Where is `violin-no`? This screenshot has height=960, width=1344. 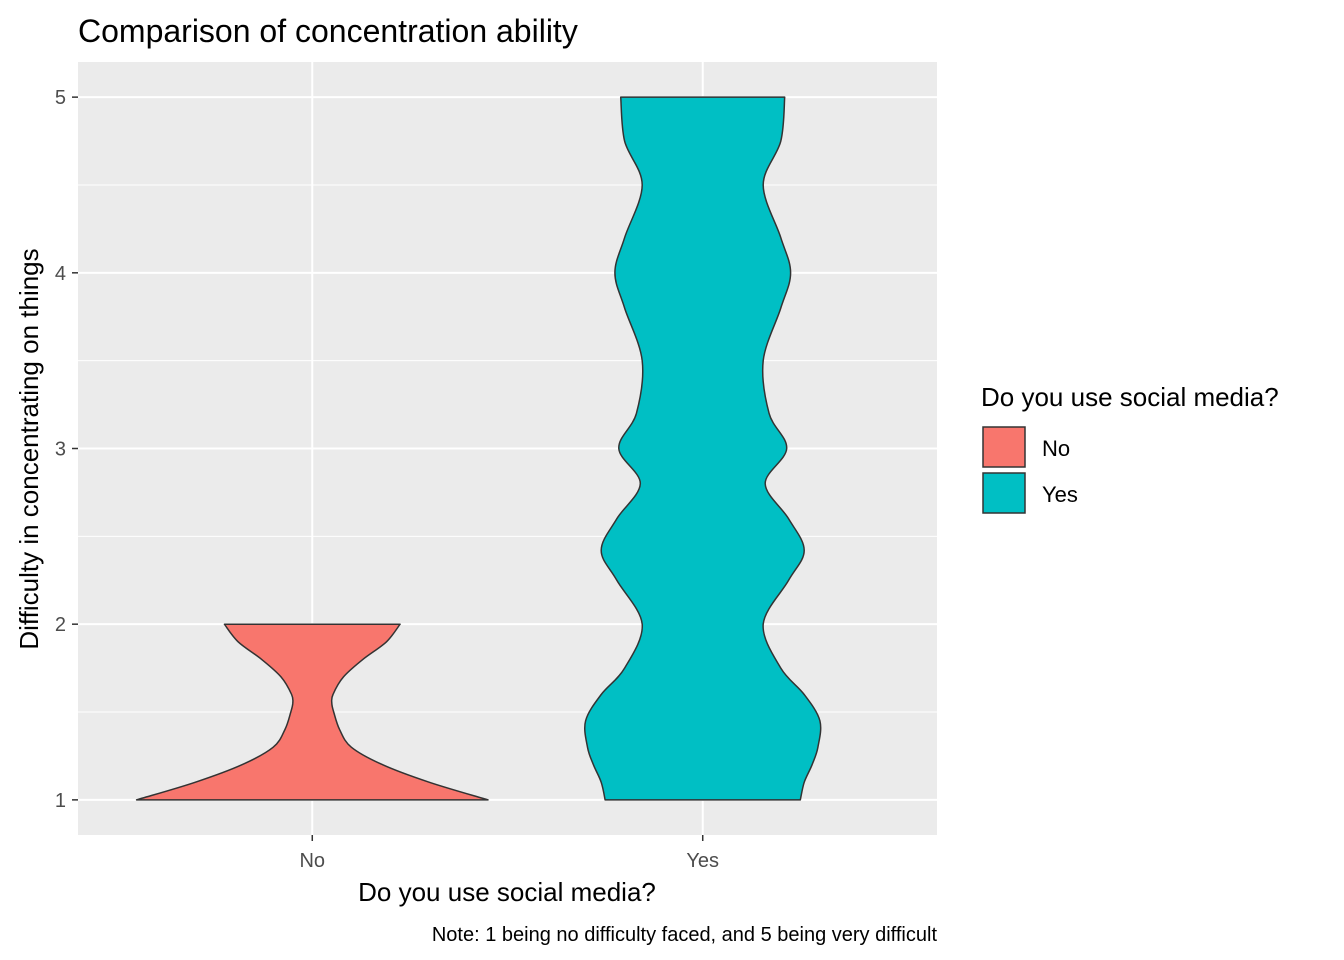 violin-no is located at coordinates (312, 712).